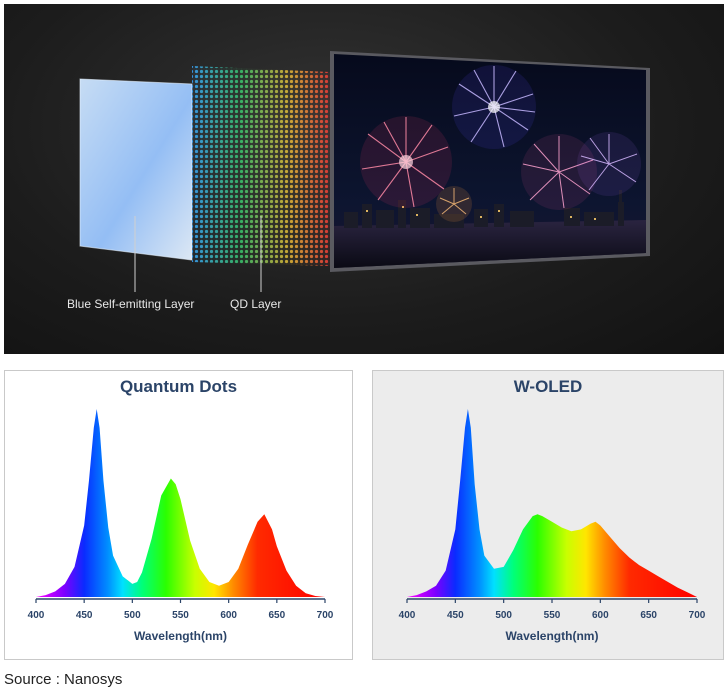  Describe the element at coordinates (256, 304) in the screenshot. I see `qd-layer-label: QD Layer` at that location.